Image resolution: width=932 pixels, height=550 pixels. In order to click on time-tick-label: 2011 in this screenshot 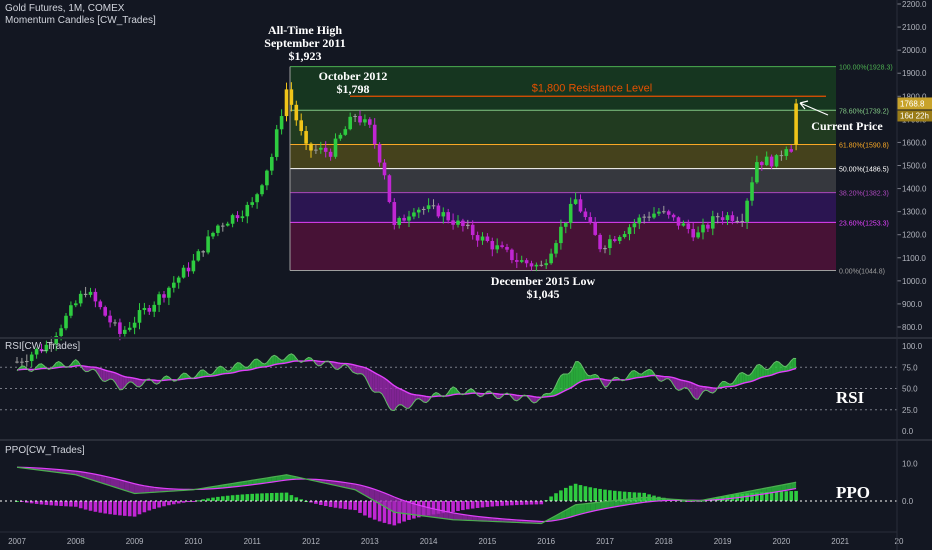, I will do `click(253, 541)`.